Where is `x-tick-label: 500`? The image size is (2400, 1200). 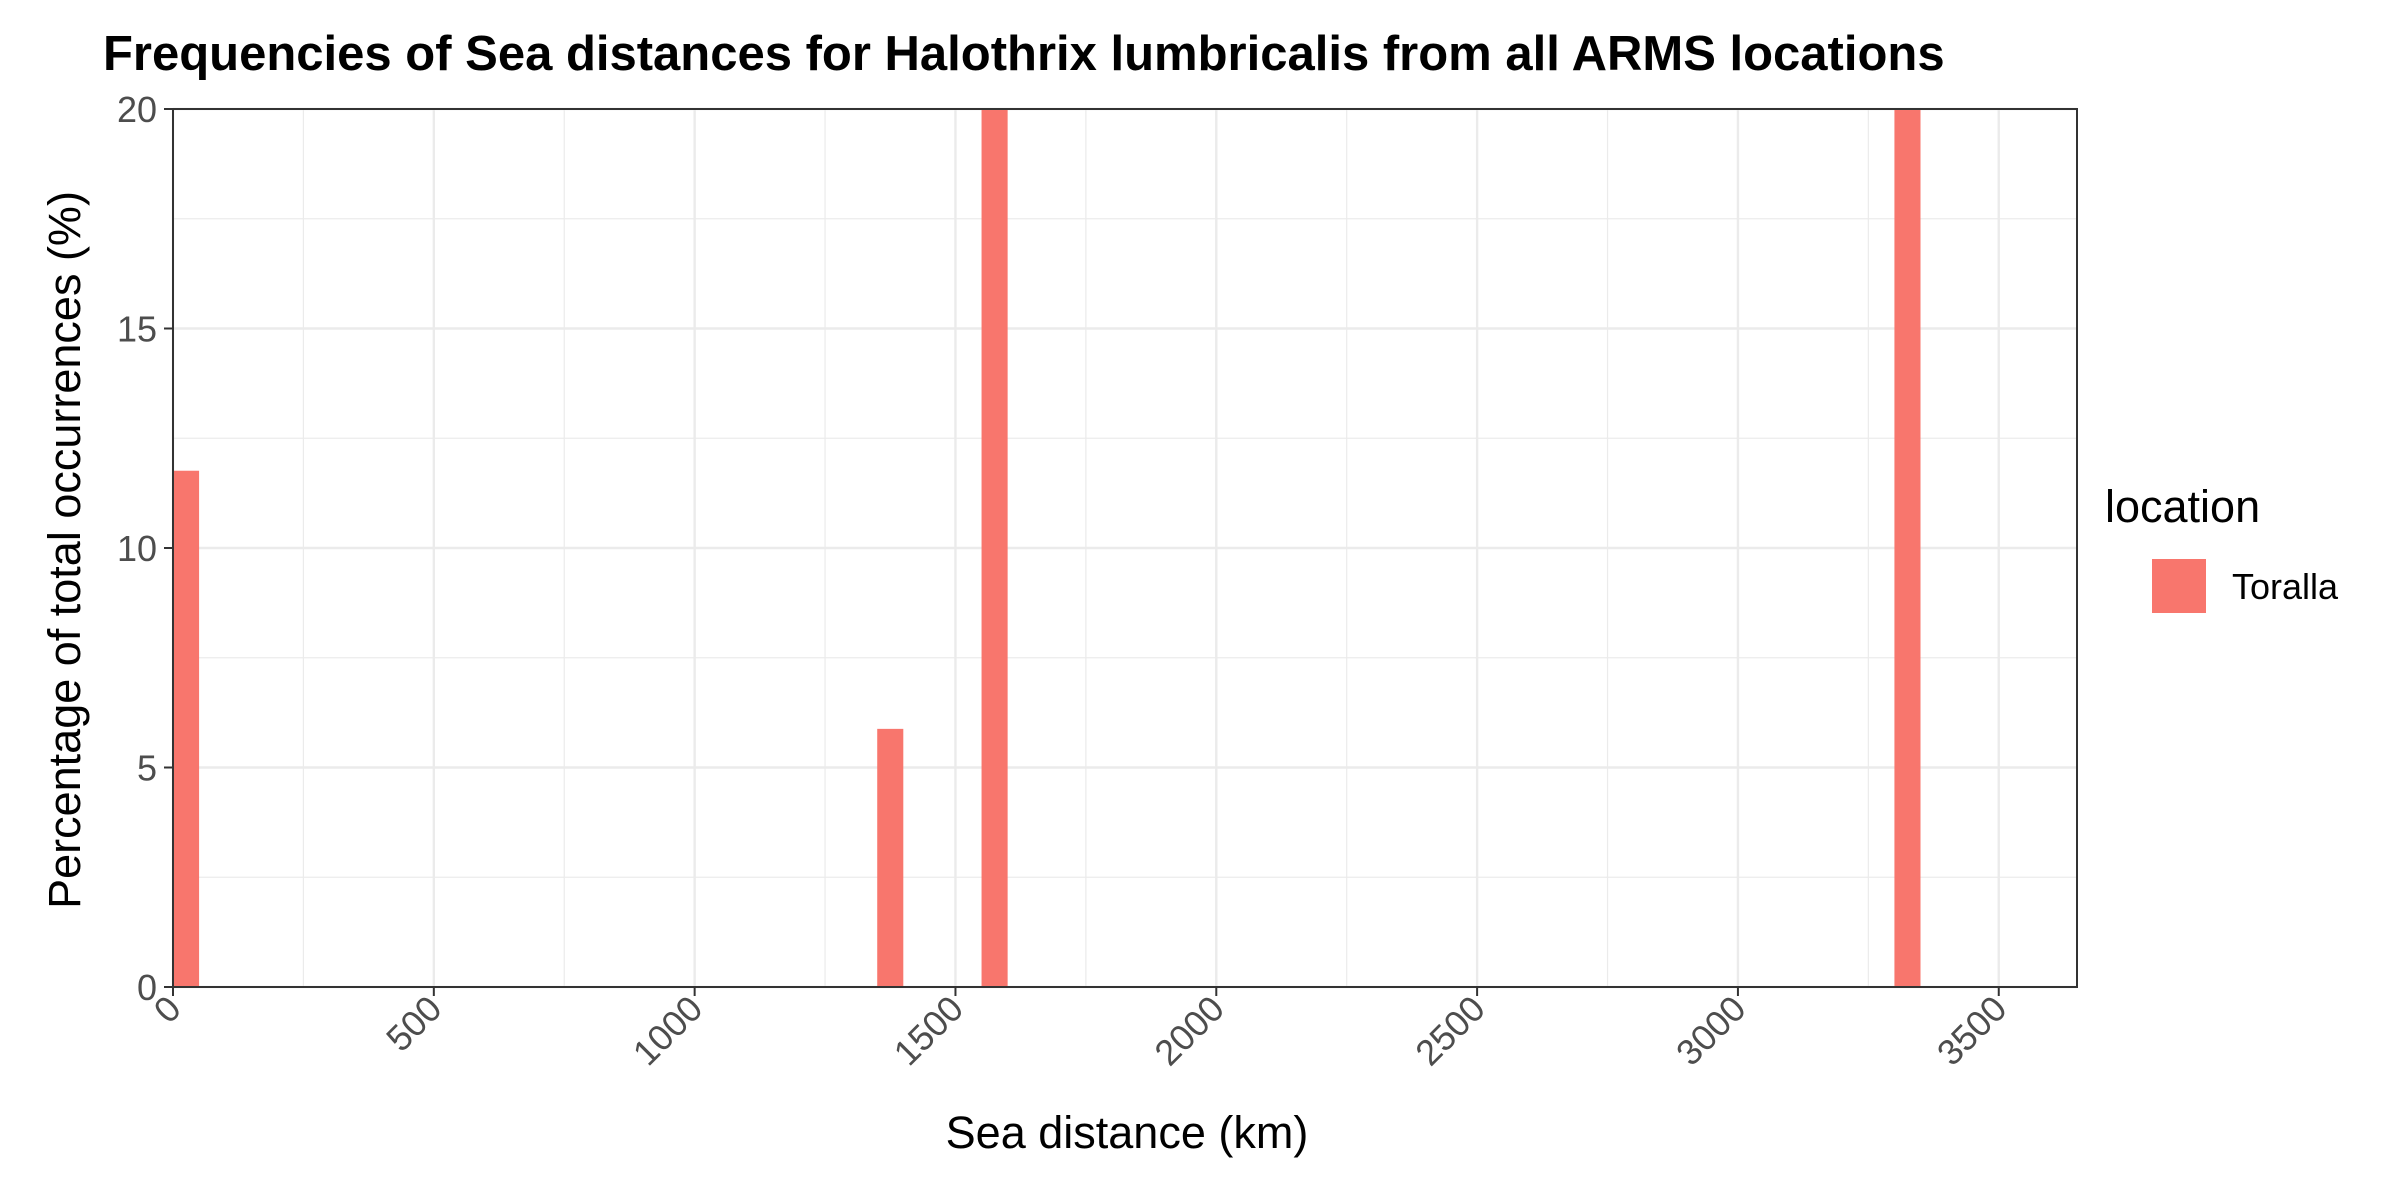
x-tick-label: 500 is located at coordinates (413, 1023).